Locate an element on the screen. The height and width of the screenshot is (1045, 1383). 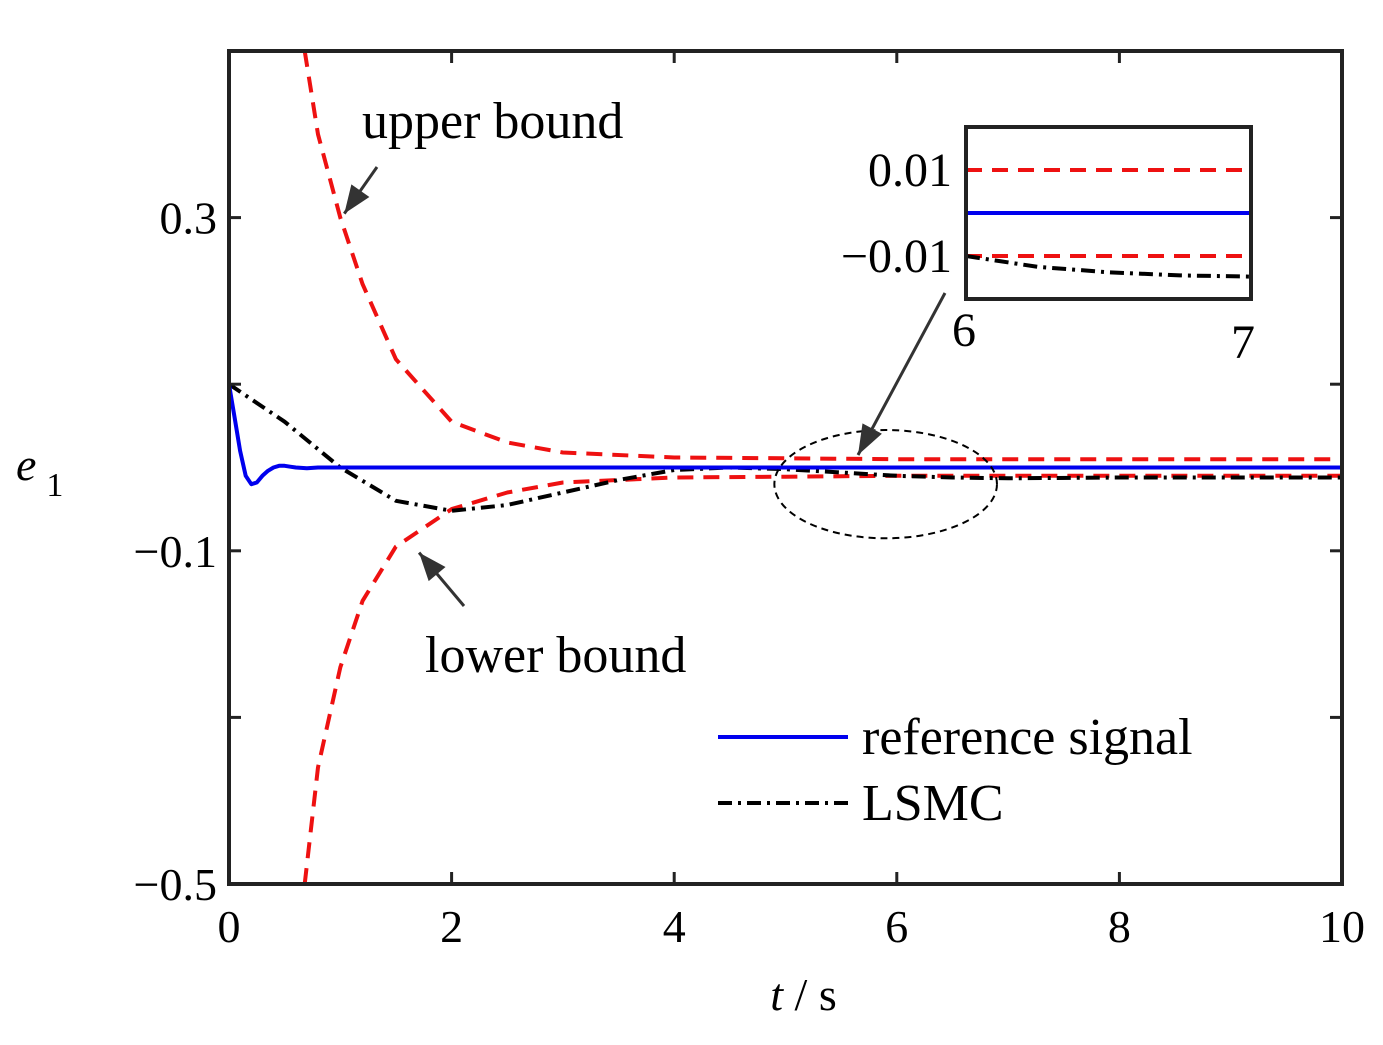
x-tick-label: 0 is located at coordinates (229, 926).